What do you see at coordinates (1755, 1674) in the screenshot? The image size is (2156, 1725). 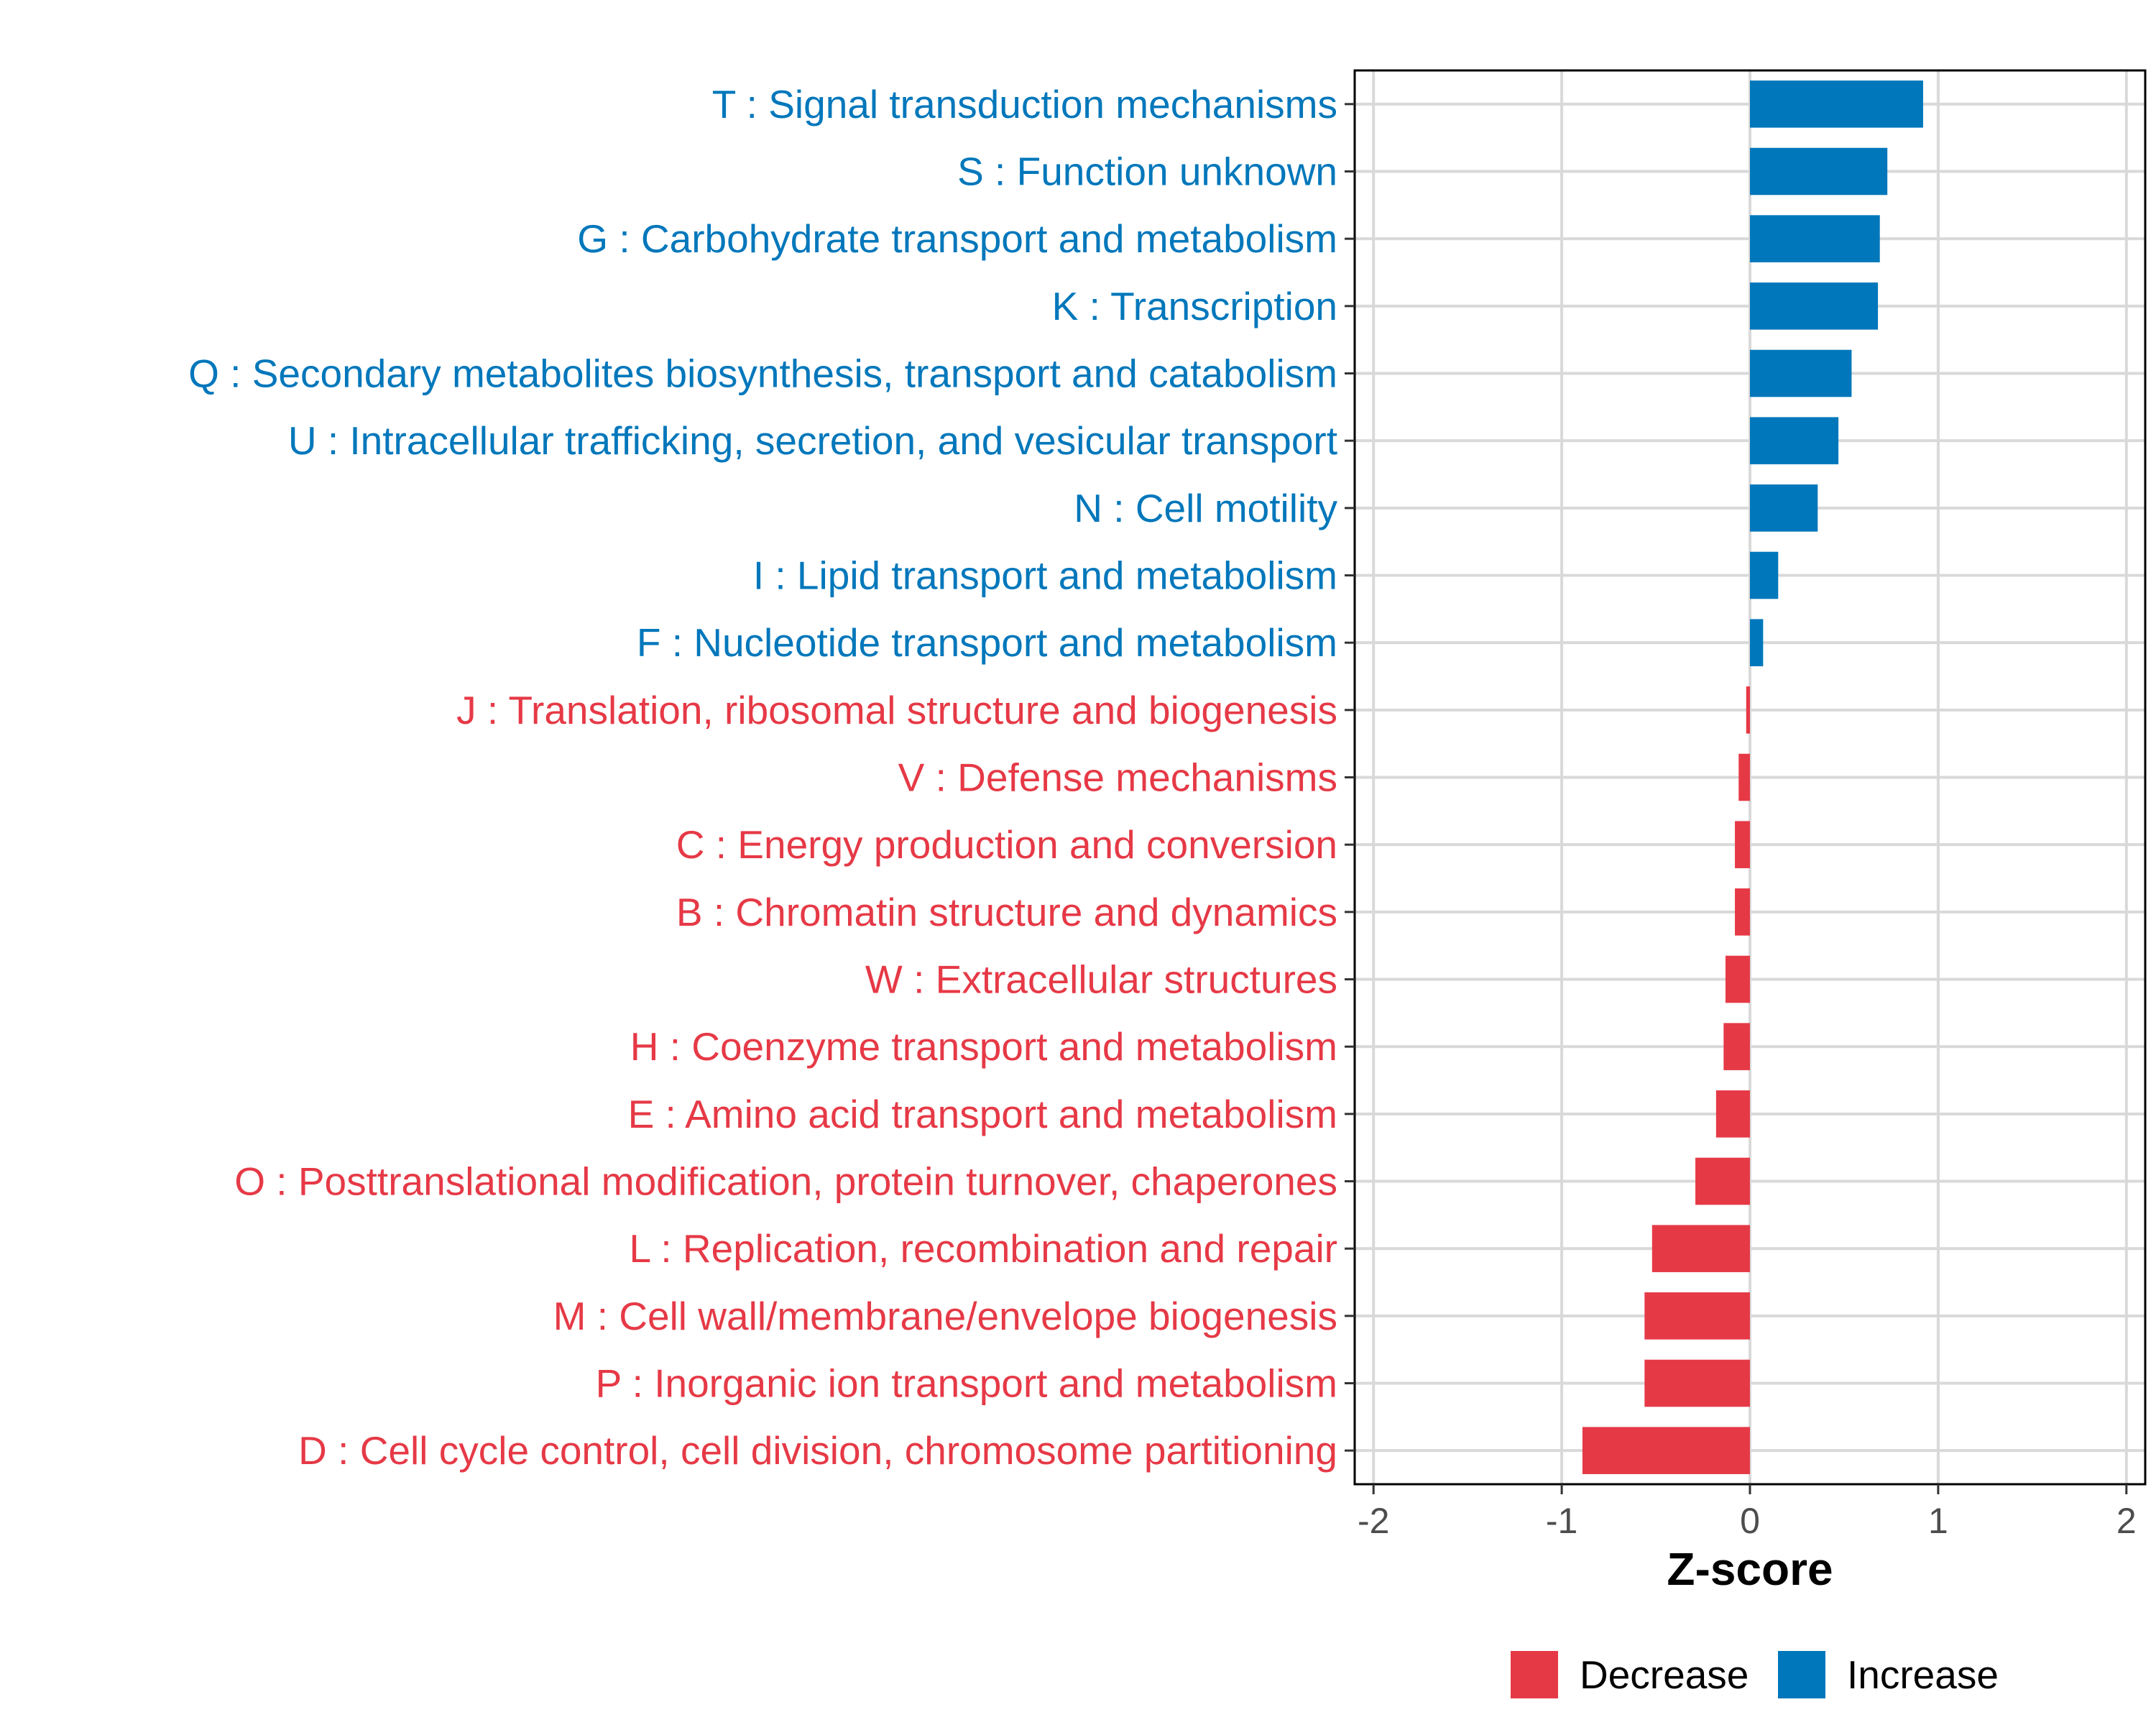 I see `legend: Decrease Increase` at bounding box center [1755, 1674].